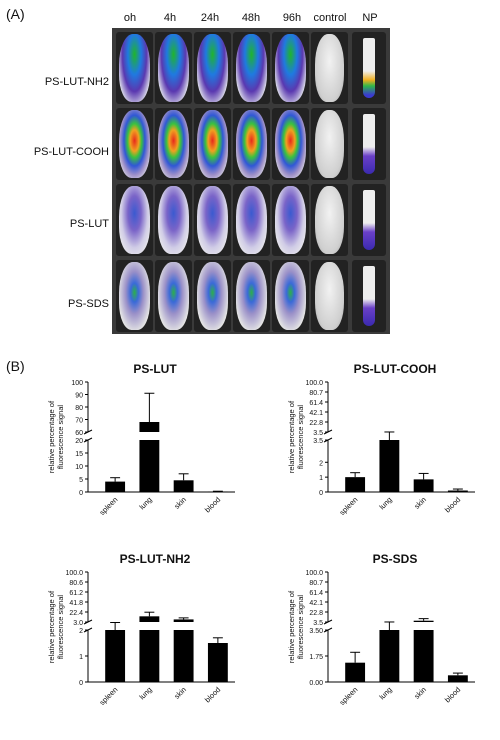  Describe the element at coordinates (314, 573) in the screenshot. I see `y-tick-label: 100.0` at that location.